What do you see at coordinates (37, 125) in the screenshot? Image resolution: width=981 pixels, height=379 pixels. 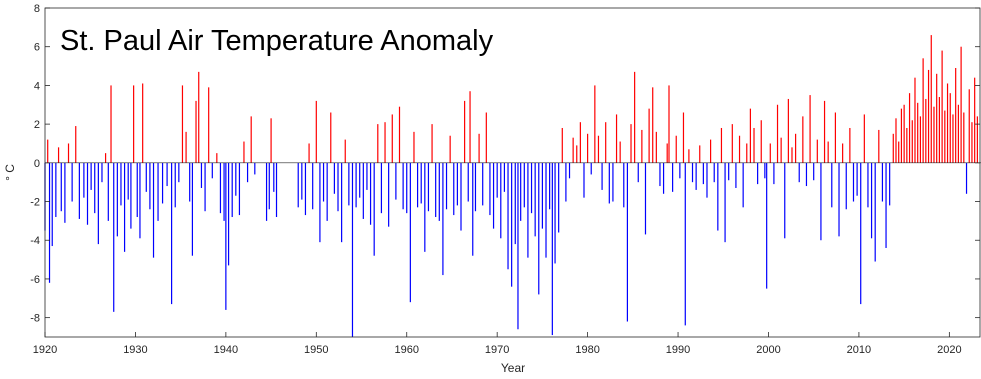 I see `y-tick-label: 2` at bounding box center [37, 125].